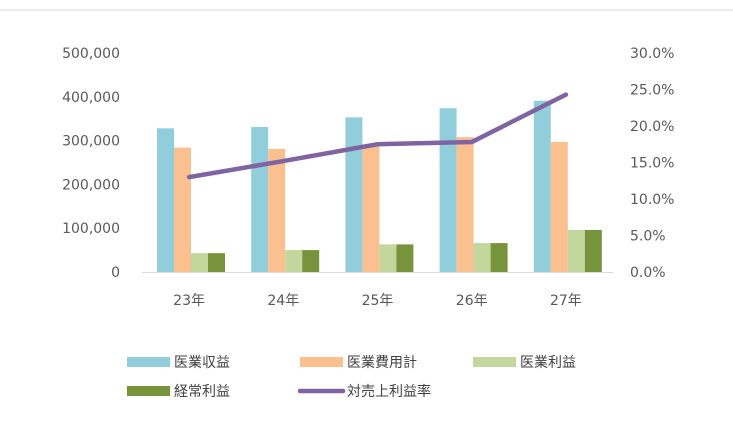 The width and height of the screenshot is (733, 429). What do you see at coordinates (115, 273) in the screenshot?
I see `y-left-tick-label: 0` at bounding box center [115, 273].